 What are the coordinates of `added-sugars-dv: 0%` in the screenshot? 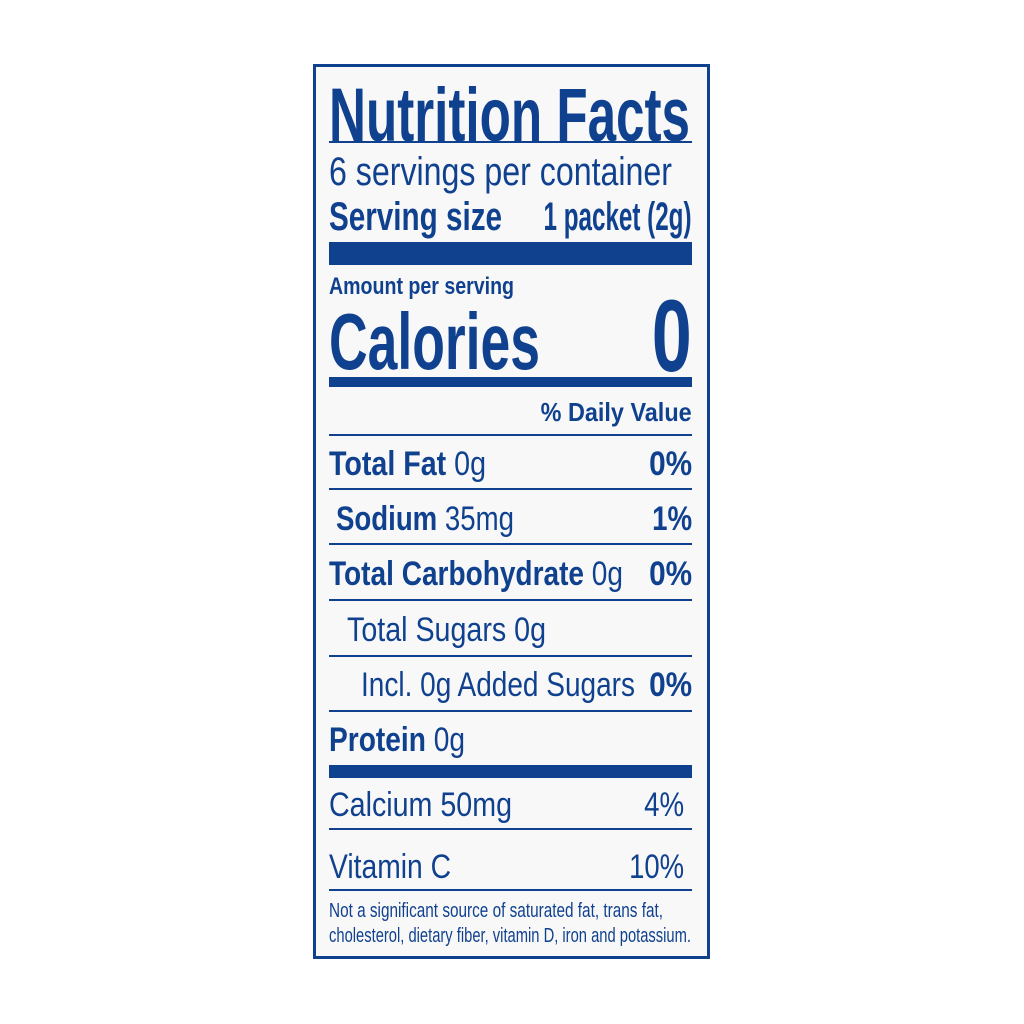 It's located at (670, 685).